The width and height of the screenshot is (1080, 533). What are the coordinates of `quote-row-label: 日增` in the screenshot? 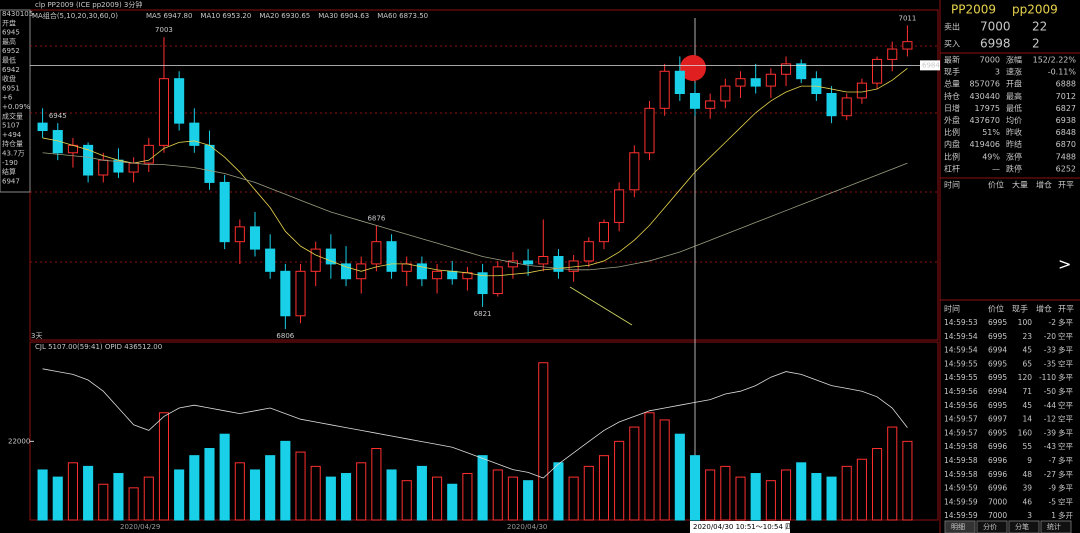 It's located at (952, 108).